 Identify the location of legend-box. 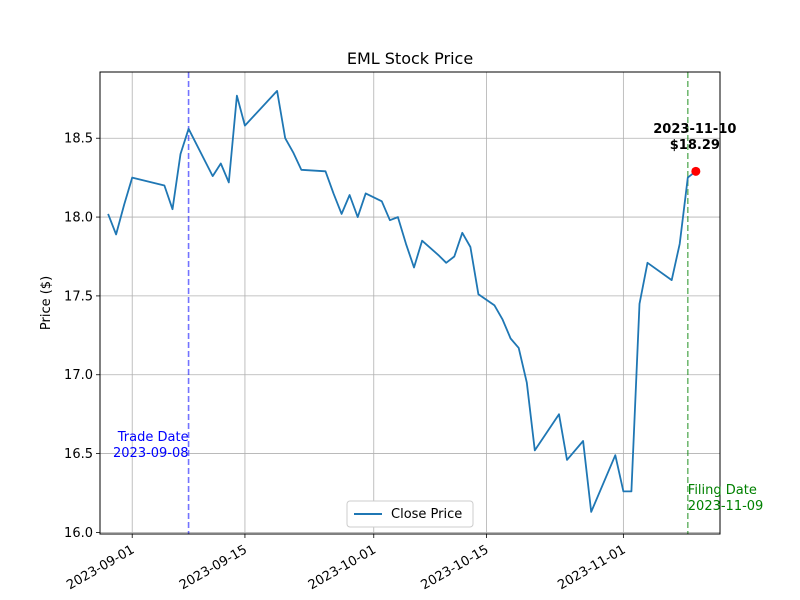
(410, 514).